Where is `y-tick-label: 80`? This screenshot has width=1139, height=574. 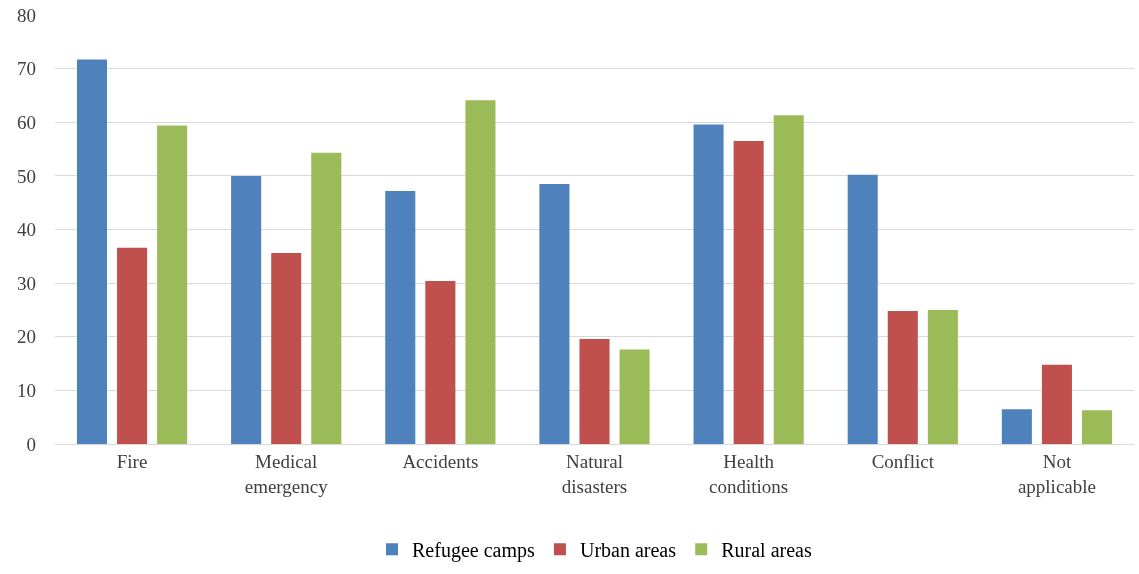 y-tick-label: 80 is located at coordinates (26, 15).